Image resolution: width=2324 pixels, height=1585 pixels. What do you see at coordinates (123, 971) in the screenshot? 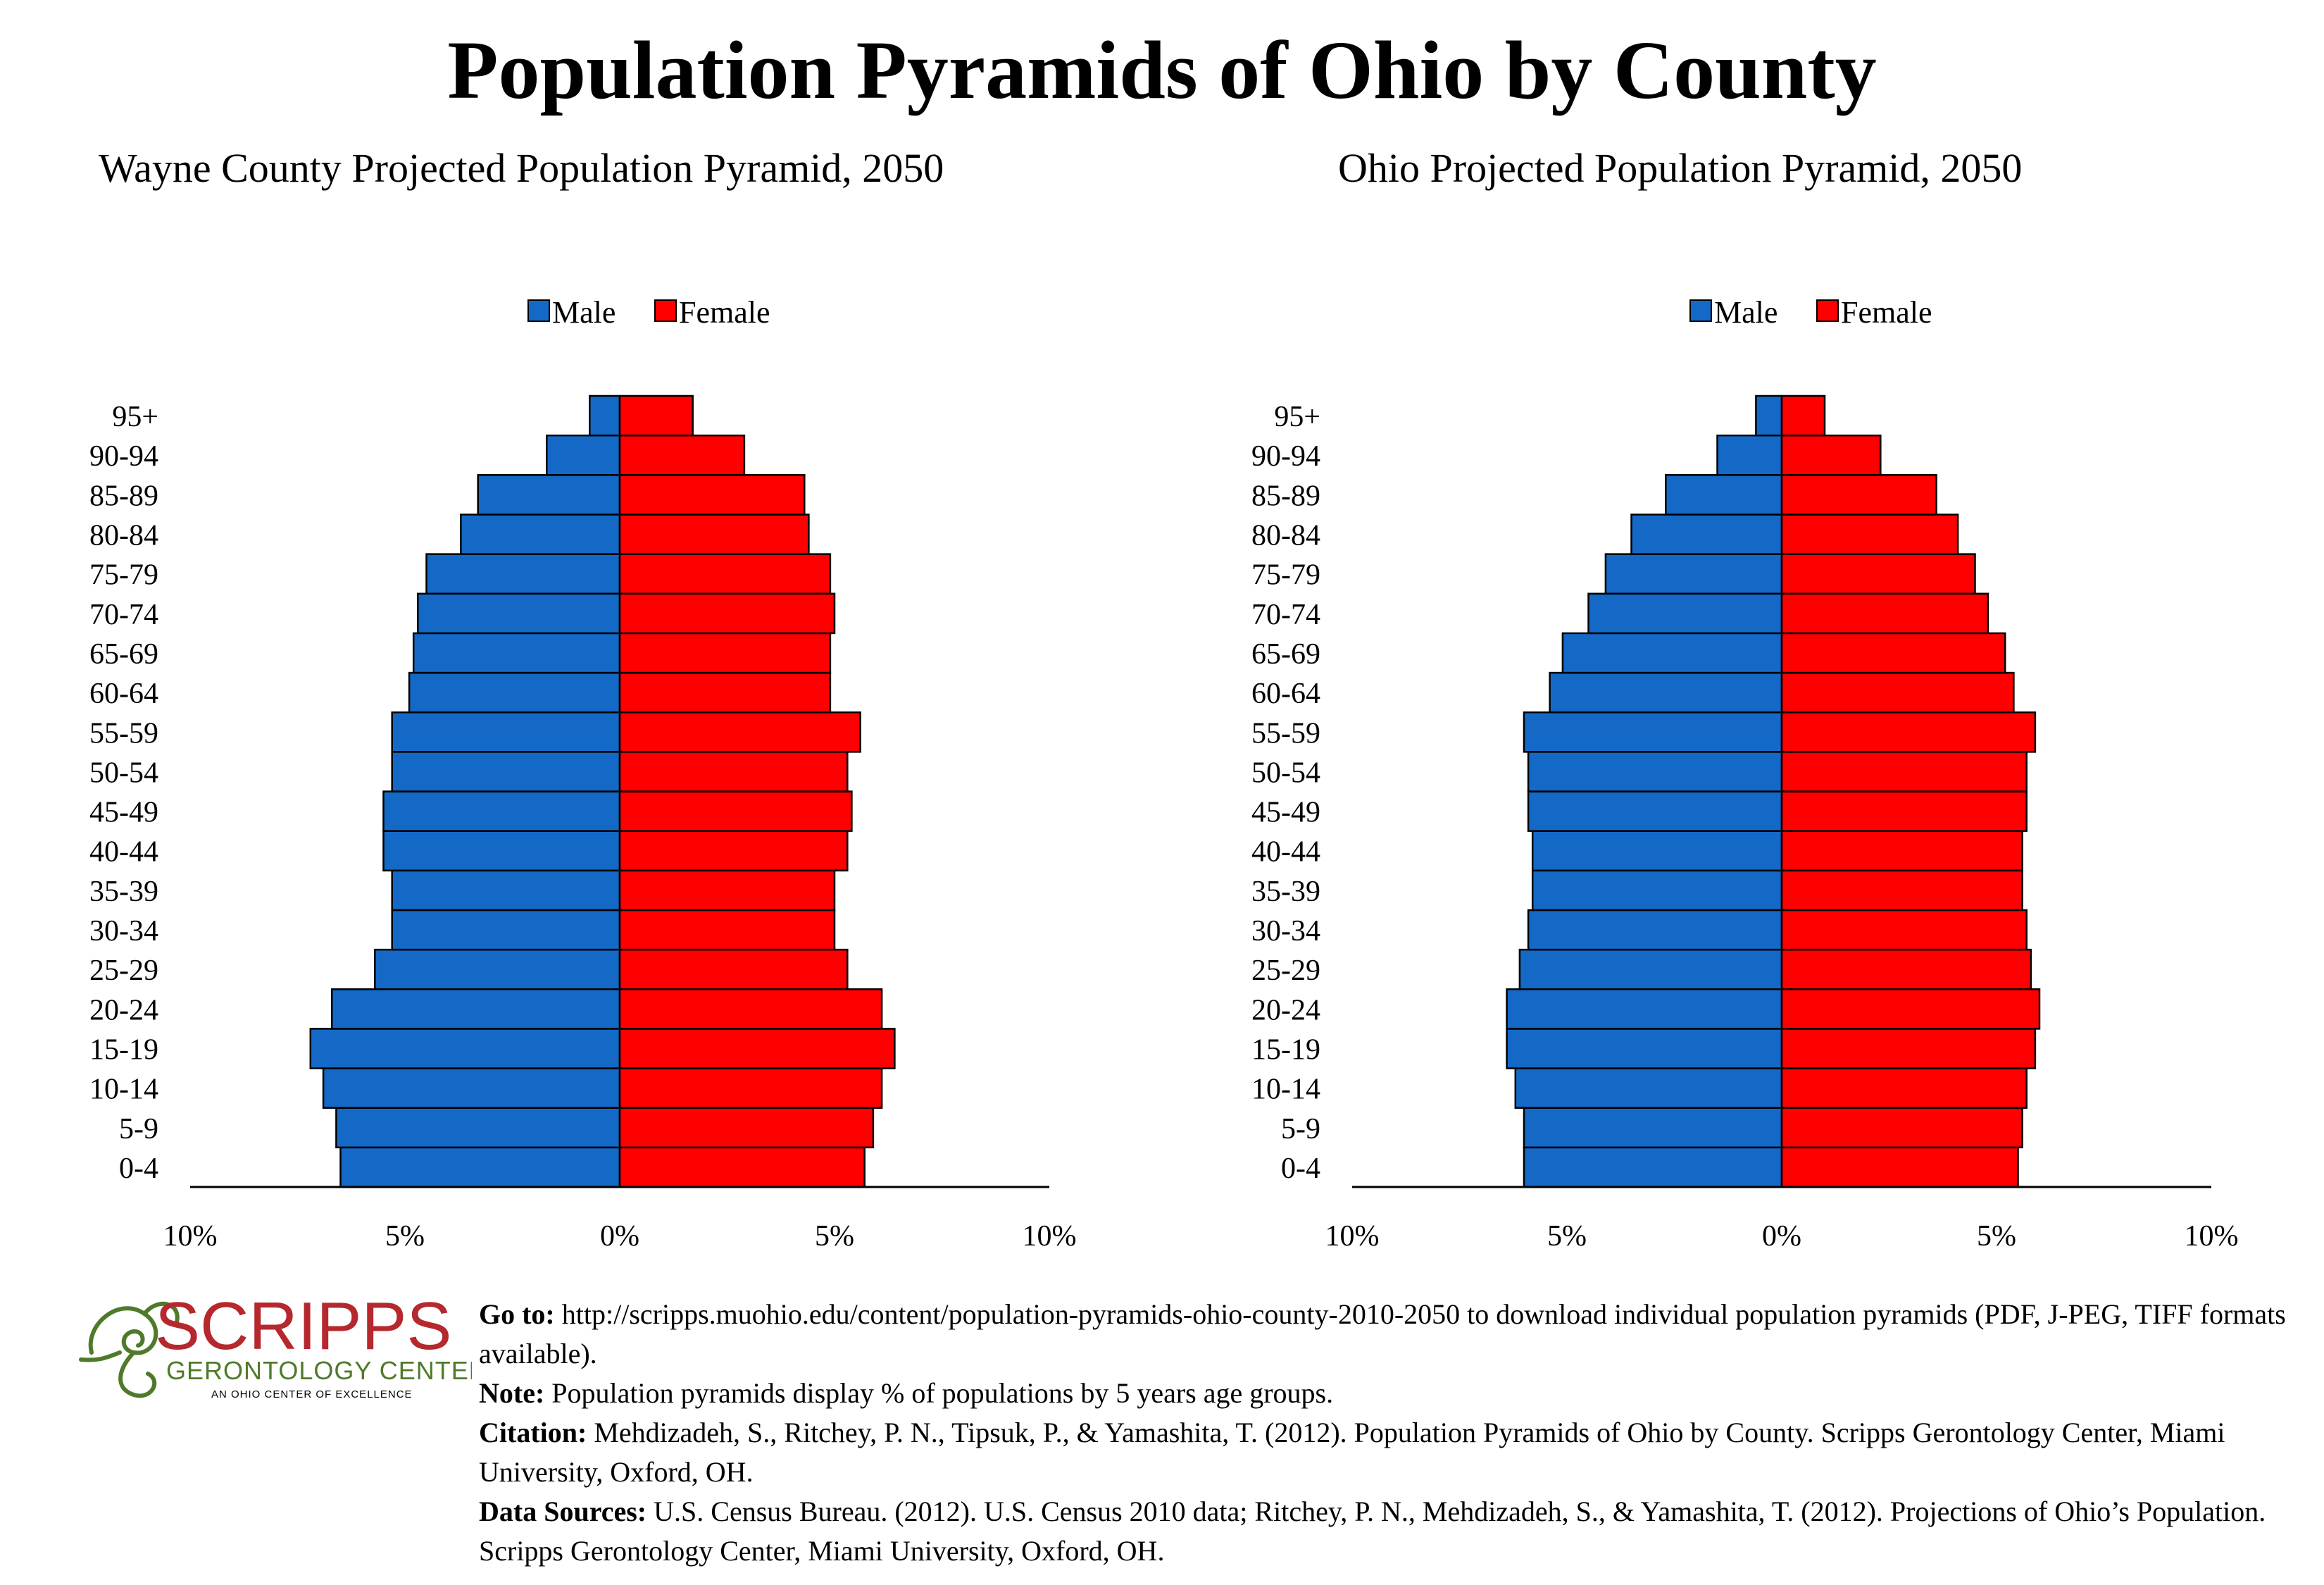
I see `age-label: 25-29` at bounding box center [123, 971].